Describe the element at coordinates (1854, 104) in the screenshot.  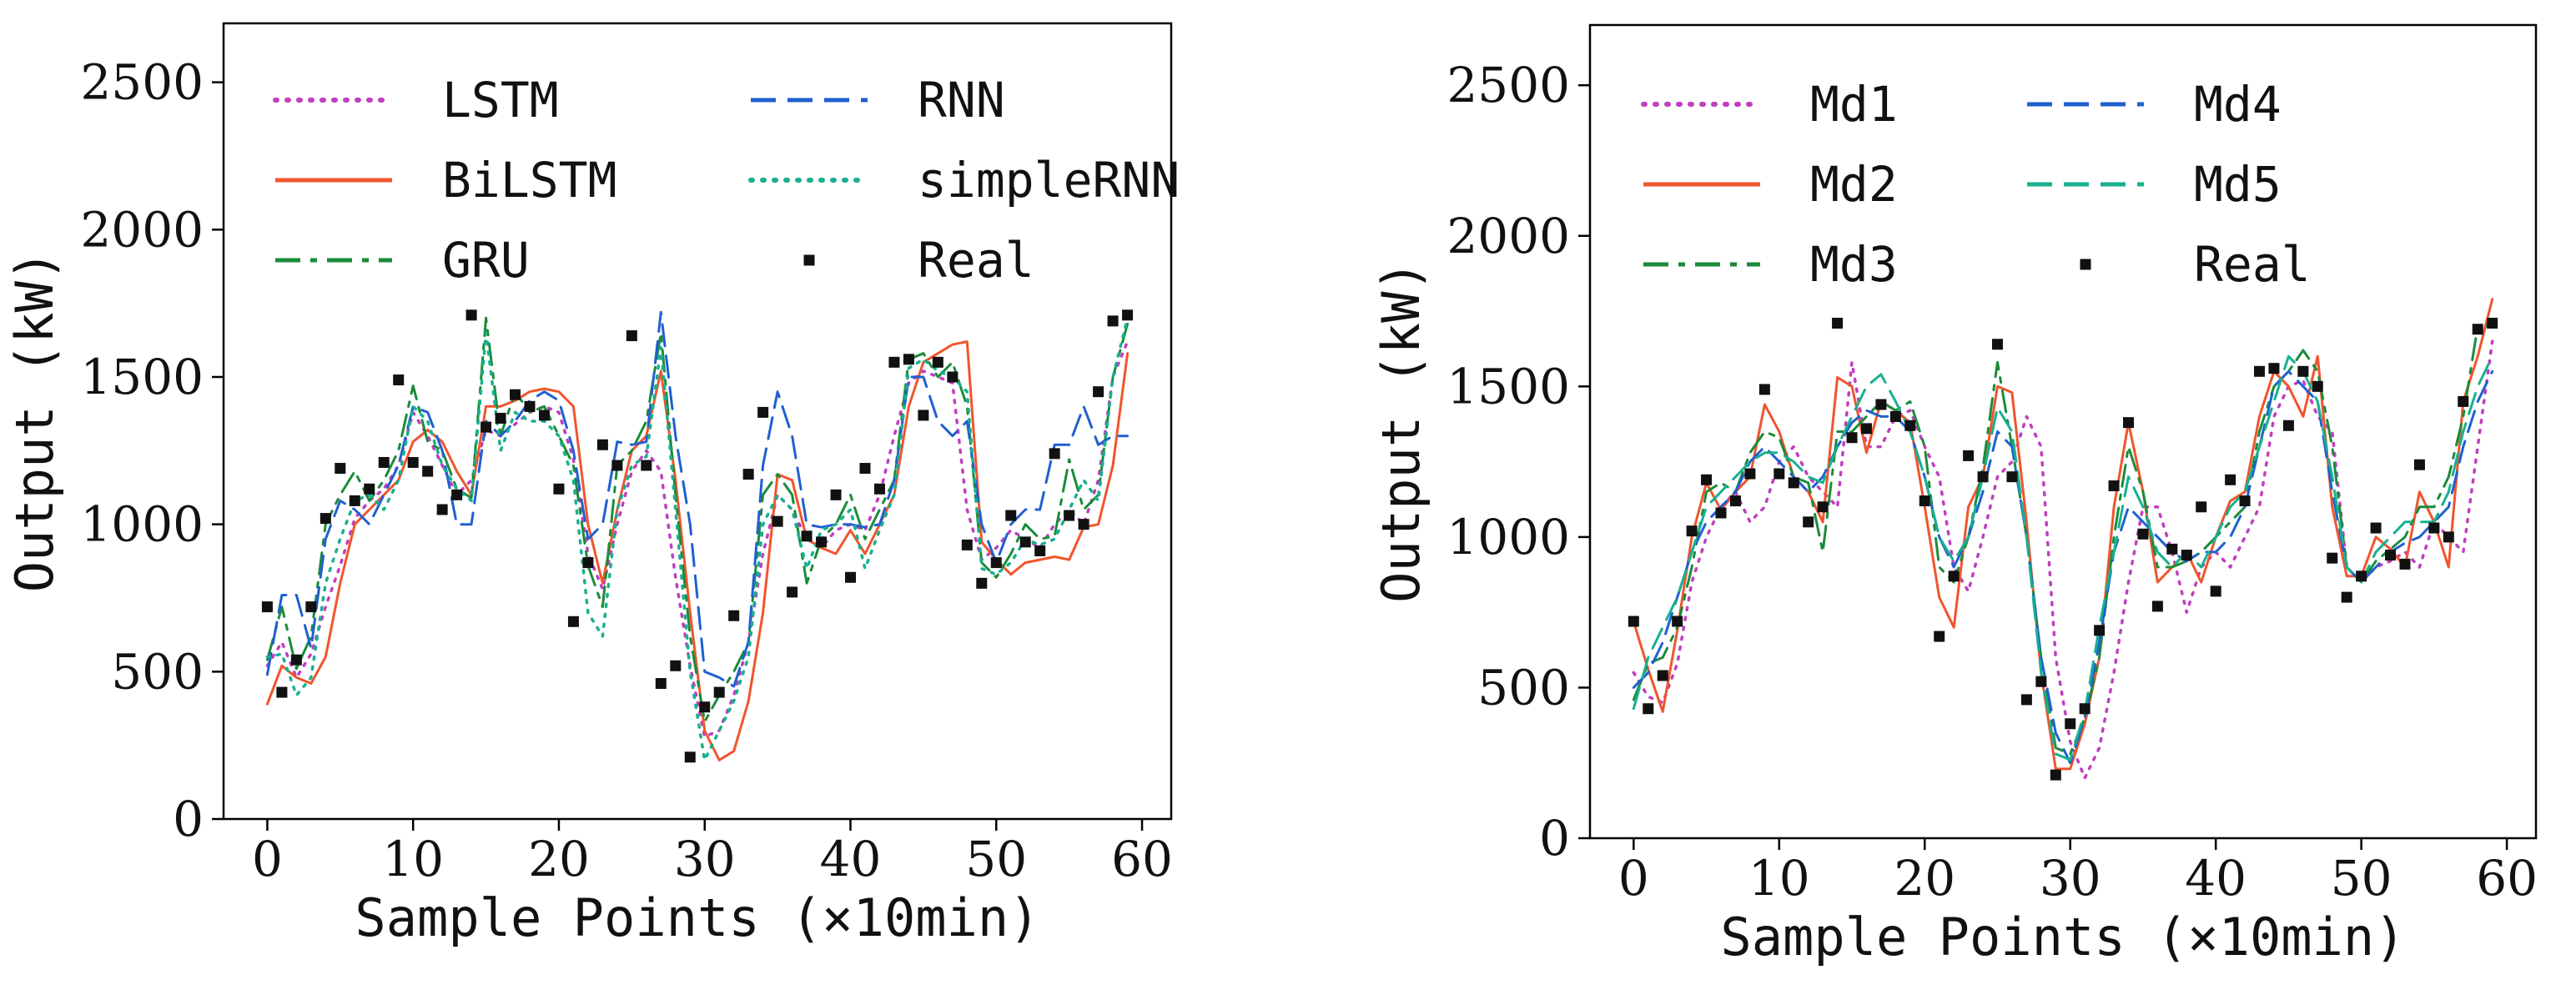
I see `legend-label: Md1` at that location.